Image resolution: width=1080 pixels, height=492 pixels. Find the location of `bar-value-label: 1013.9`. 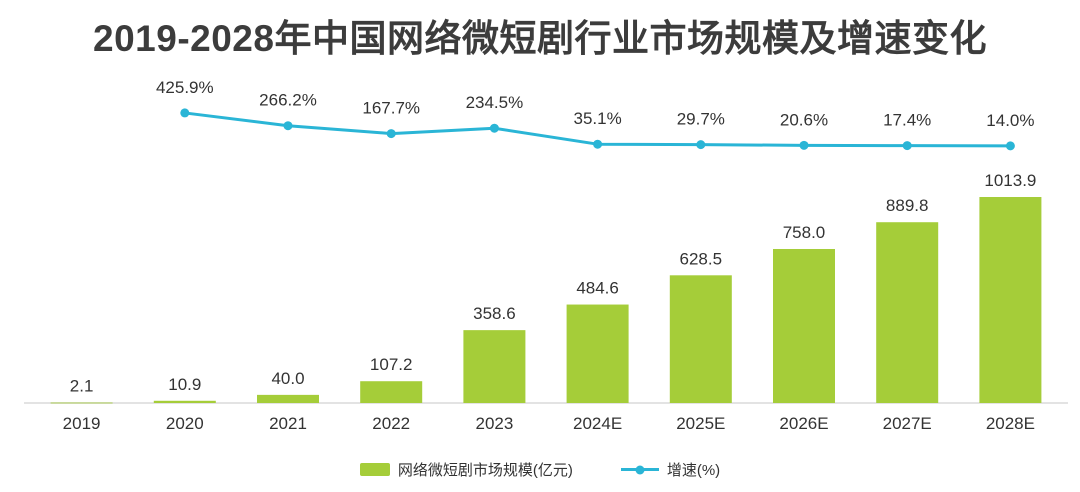

bar-value-label: 1013.9 is located at coordinates (1010, 180).